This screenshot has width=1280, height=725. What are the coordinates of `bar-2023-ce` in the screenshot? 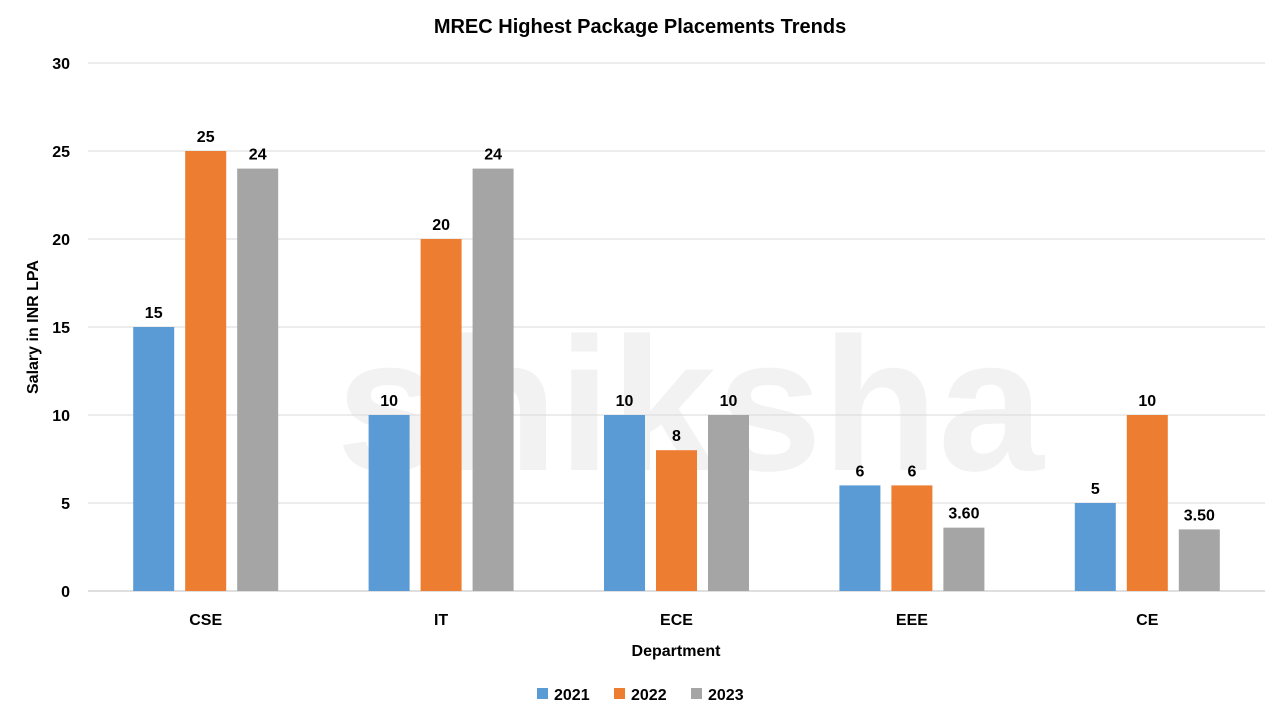 It's located at (1199, 560).